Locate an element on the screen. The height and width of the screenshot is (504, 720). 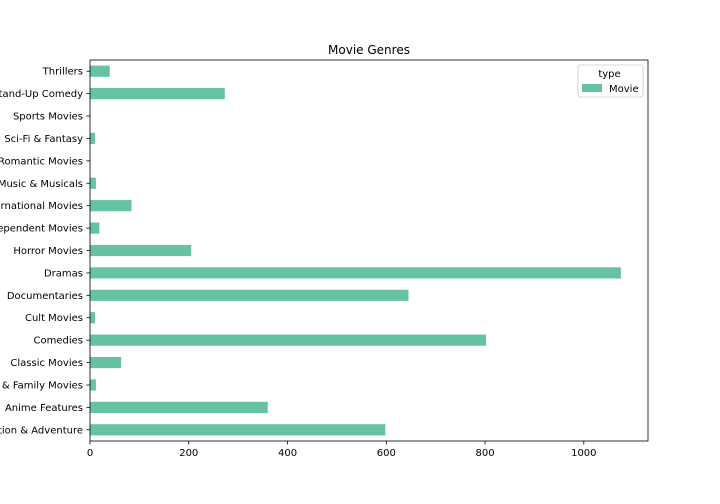
chart-title: Movie Genres is located at coordinates (369, 50).